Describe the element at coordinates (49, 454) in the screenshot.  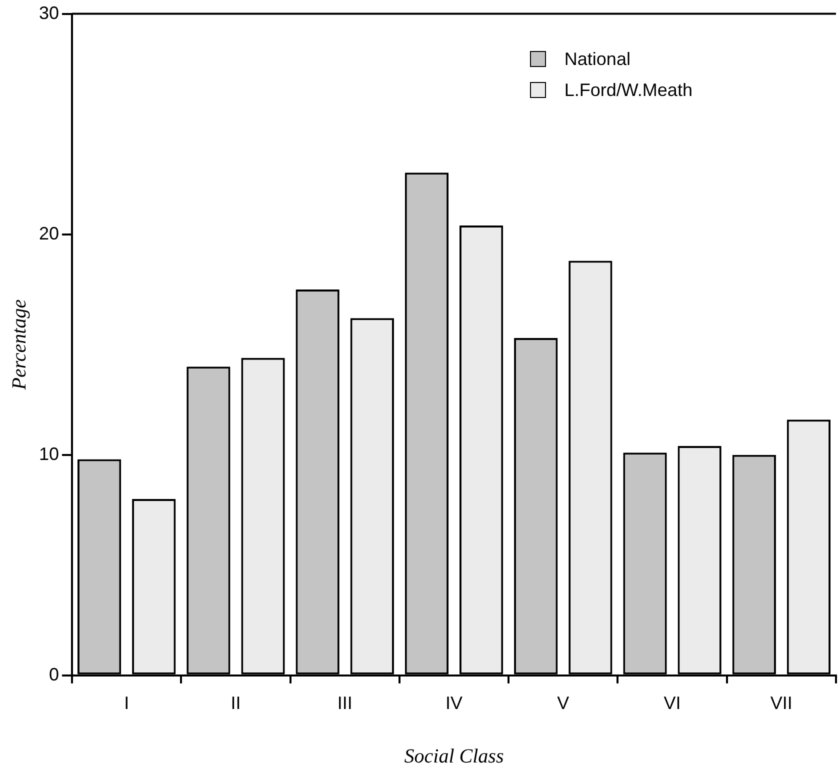
I see `y-tick-label: 10` at that location.